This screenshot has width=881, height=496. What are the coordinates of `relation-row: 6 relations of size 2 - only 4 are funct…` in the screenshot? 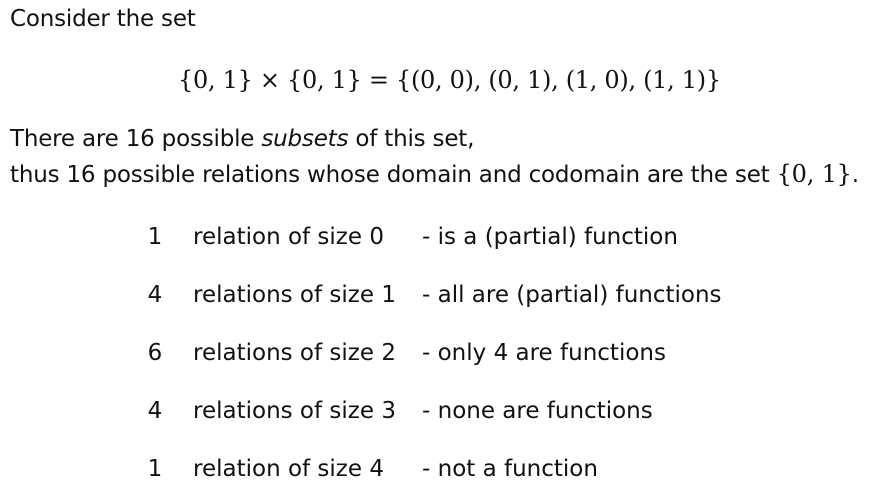 It's located at (440, 353).